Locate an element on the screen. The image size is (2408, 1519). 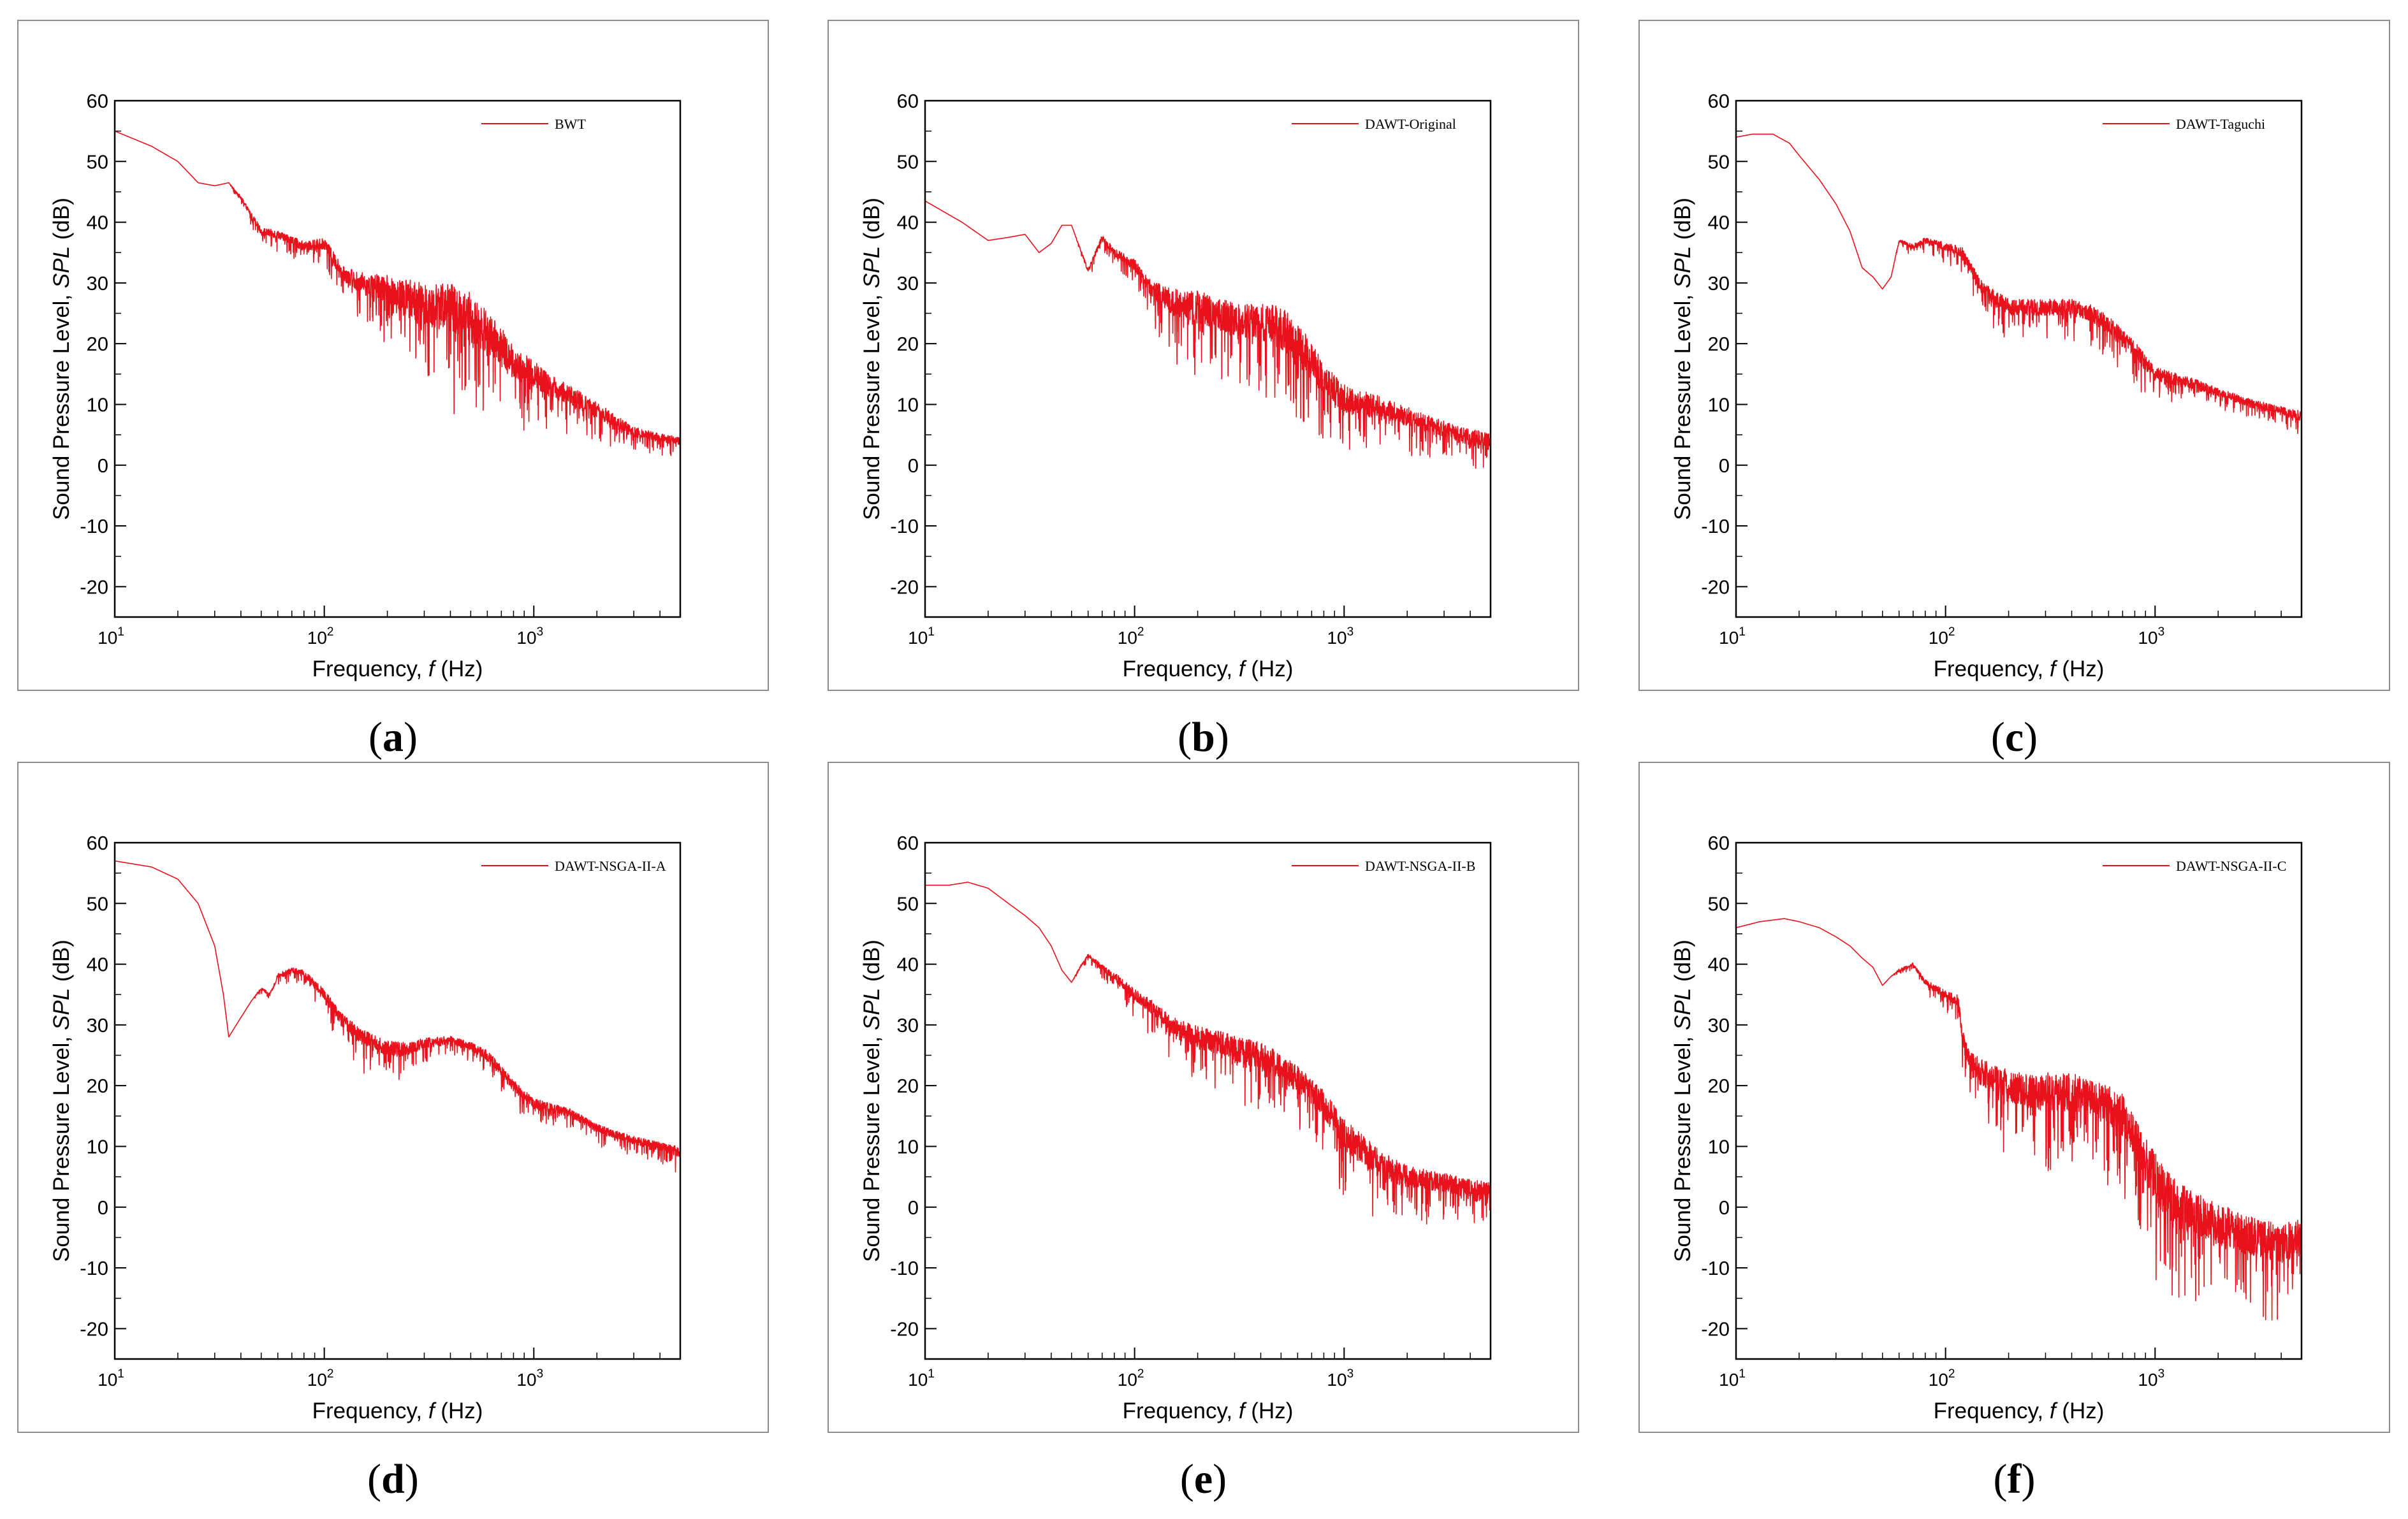
panel-caption: (f) is located at coordinates (2015, 1479).